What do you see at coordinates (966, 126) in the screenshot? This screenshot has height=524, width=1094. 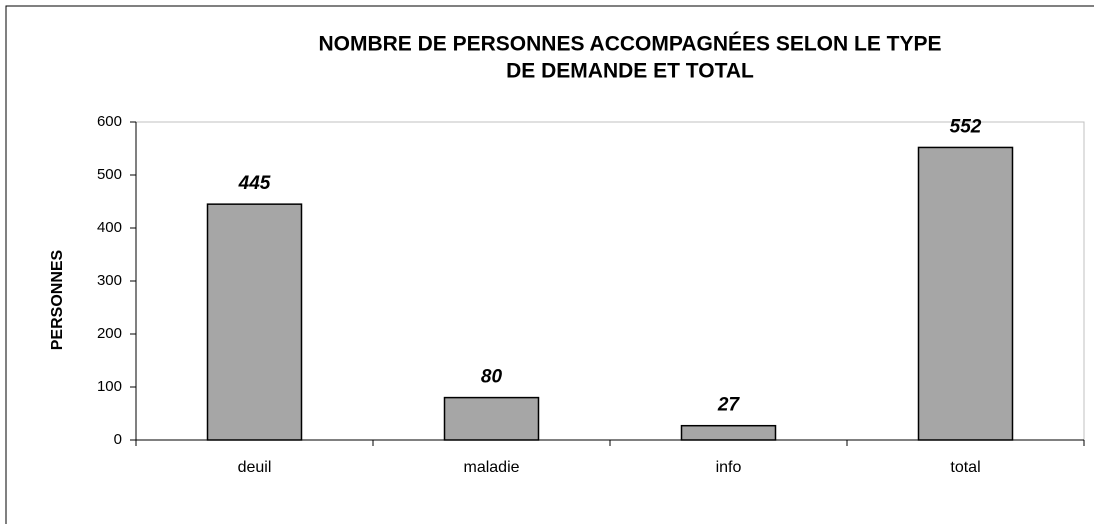 I see `data-label: 552` at bounding box center [966, 126].